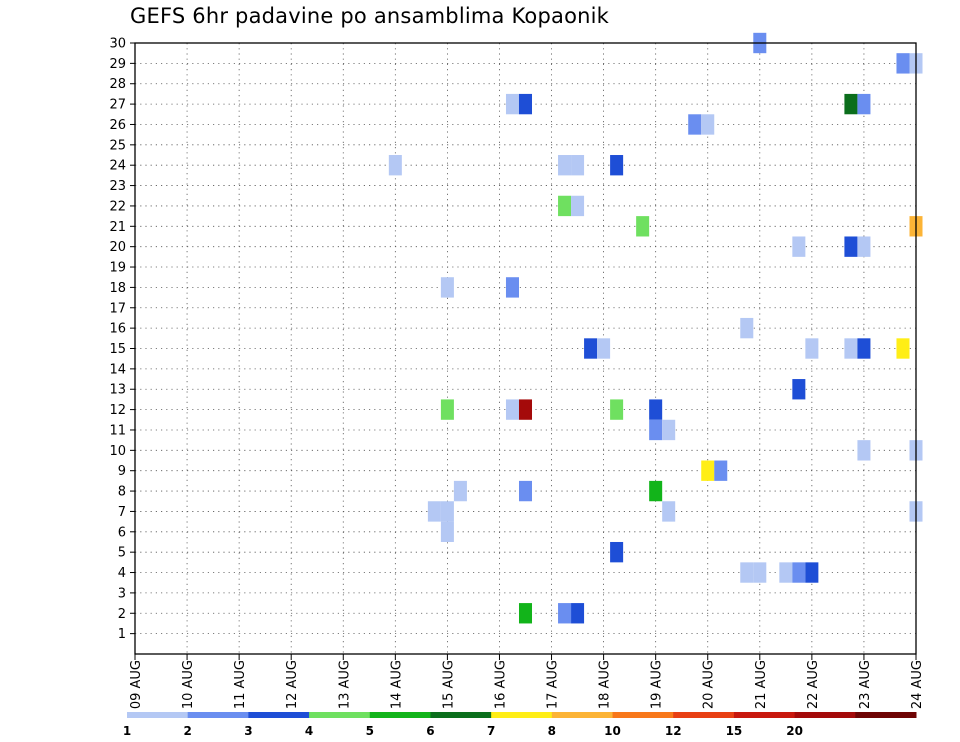  What do you see at coordinates (122, 634) in the screenshot?
I see `y-tick-label: 1` at bounding box center [122, 634].